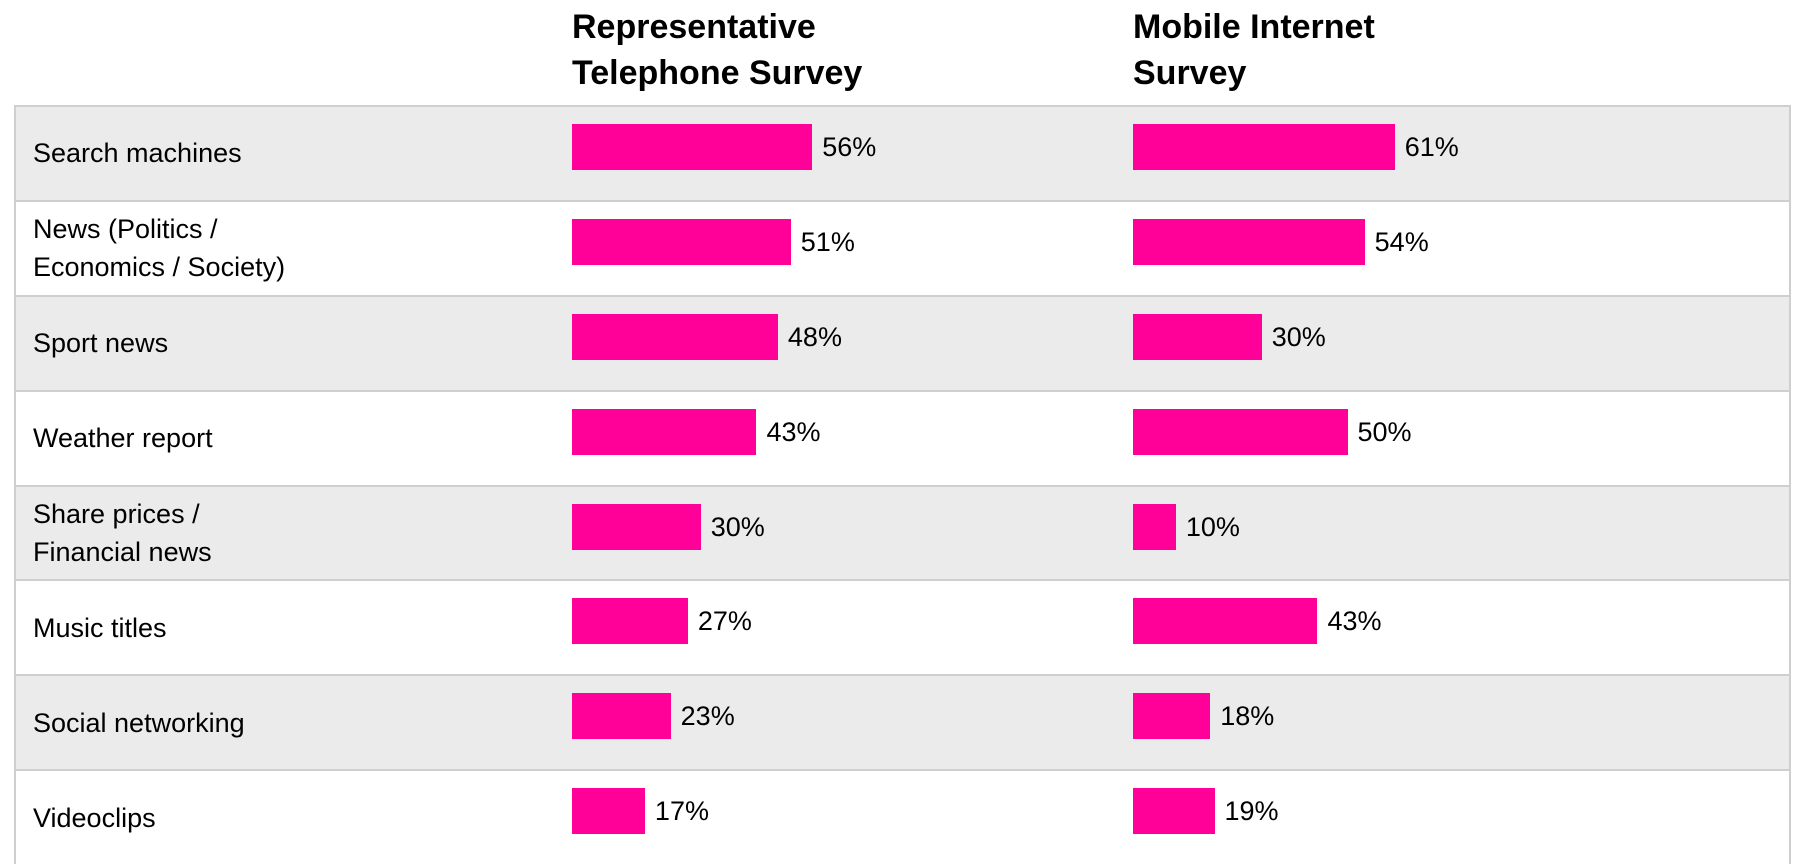 The height and width of the screenshot is (864, 1795). What do you see at coordinates (902, 816) in the screenshot?
I see `table-row: Videoclips 17% 19%` at bounding box center [902, 816].